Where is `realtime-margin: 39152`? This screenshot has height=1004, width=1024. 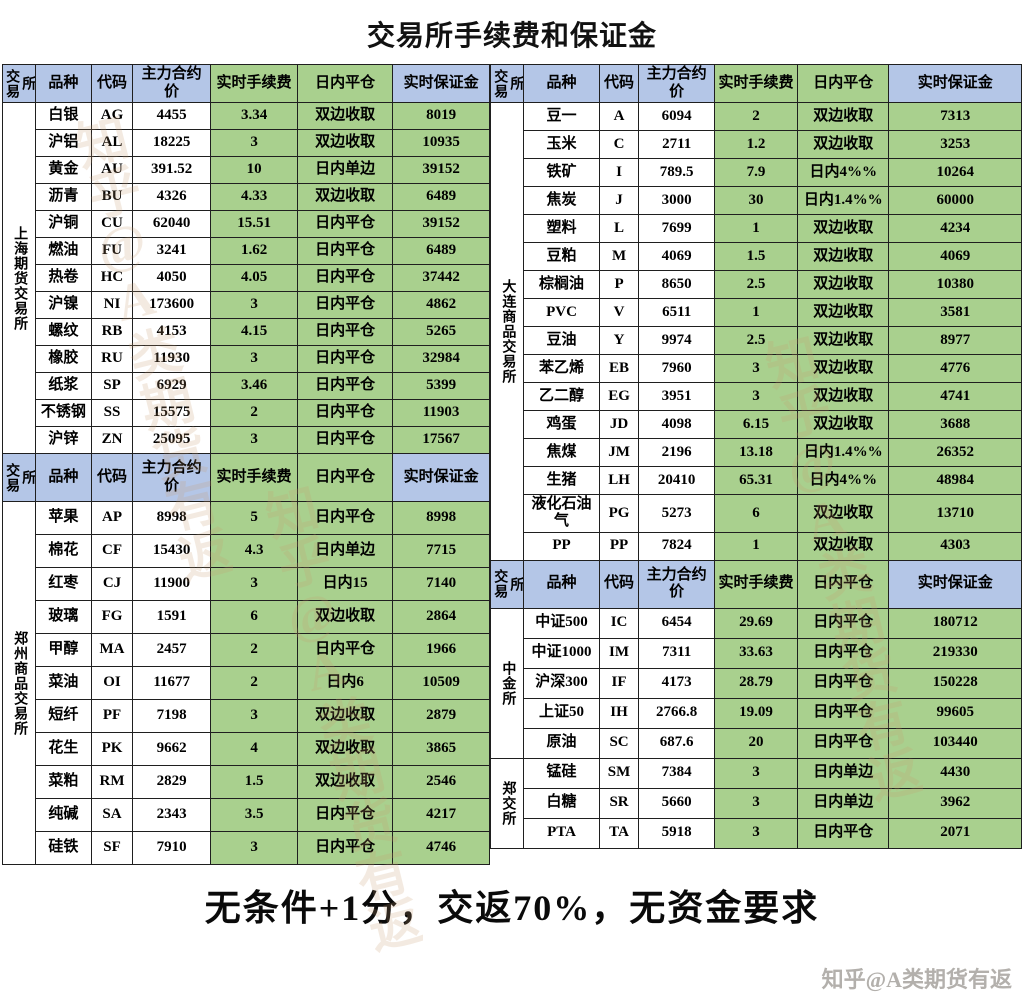 realtime-margin: 39152 is located at coordinates (441, 224).